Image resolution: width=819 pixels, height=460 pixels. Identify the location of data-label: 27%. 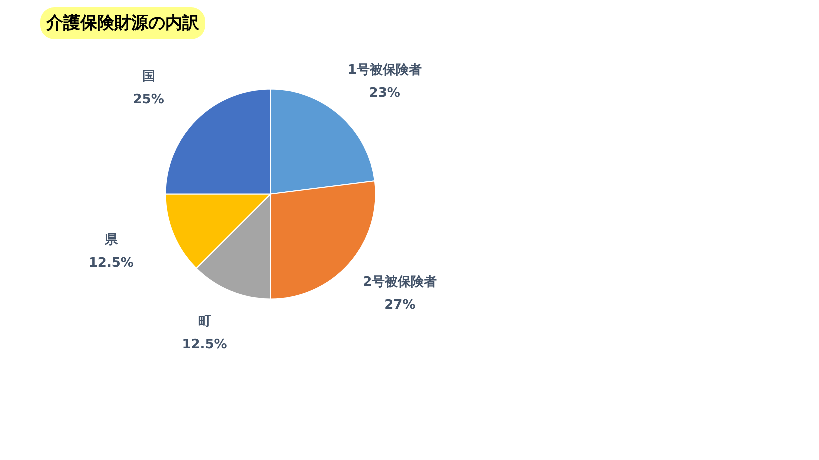
(400, 305).